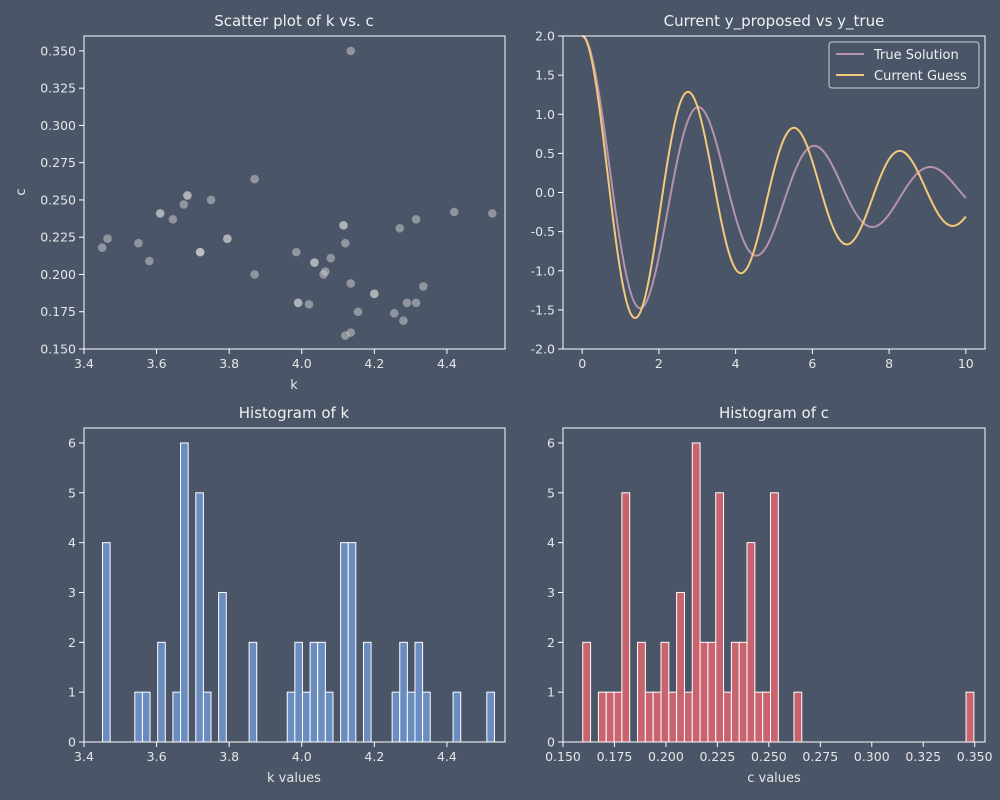  What do you see at coordinates (58, 311) in the screenshot?
I see `y-tick-label: 0.175` at bounding box center [58, 311].